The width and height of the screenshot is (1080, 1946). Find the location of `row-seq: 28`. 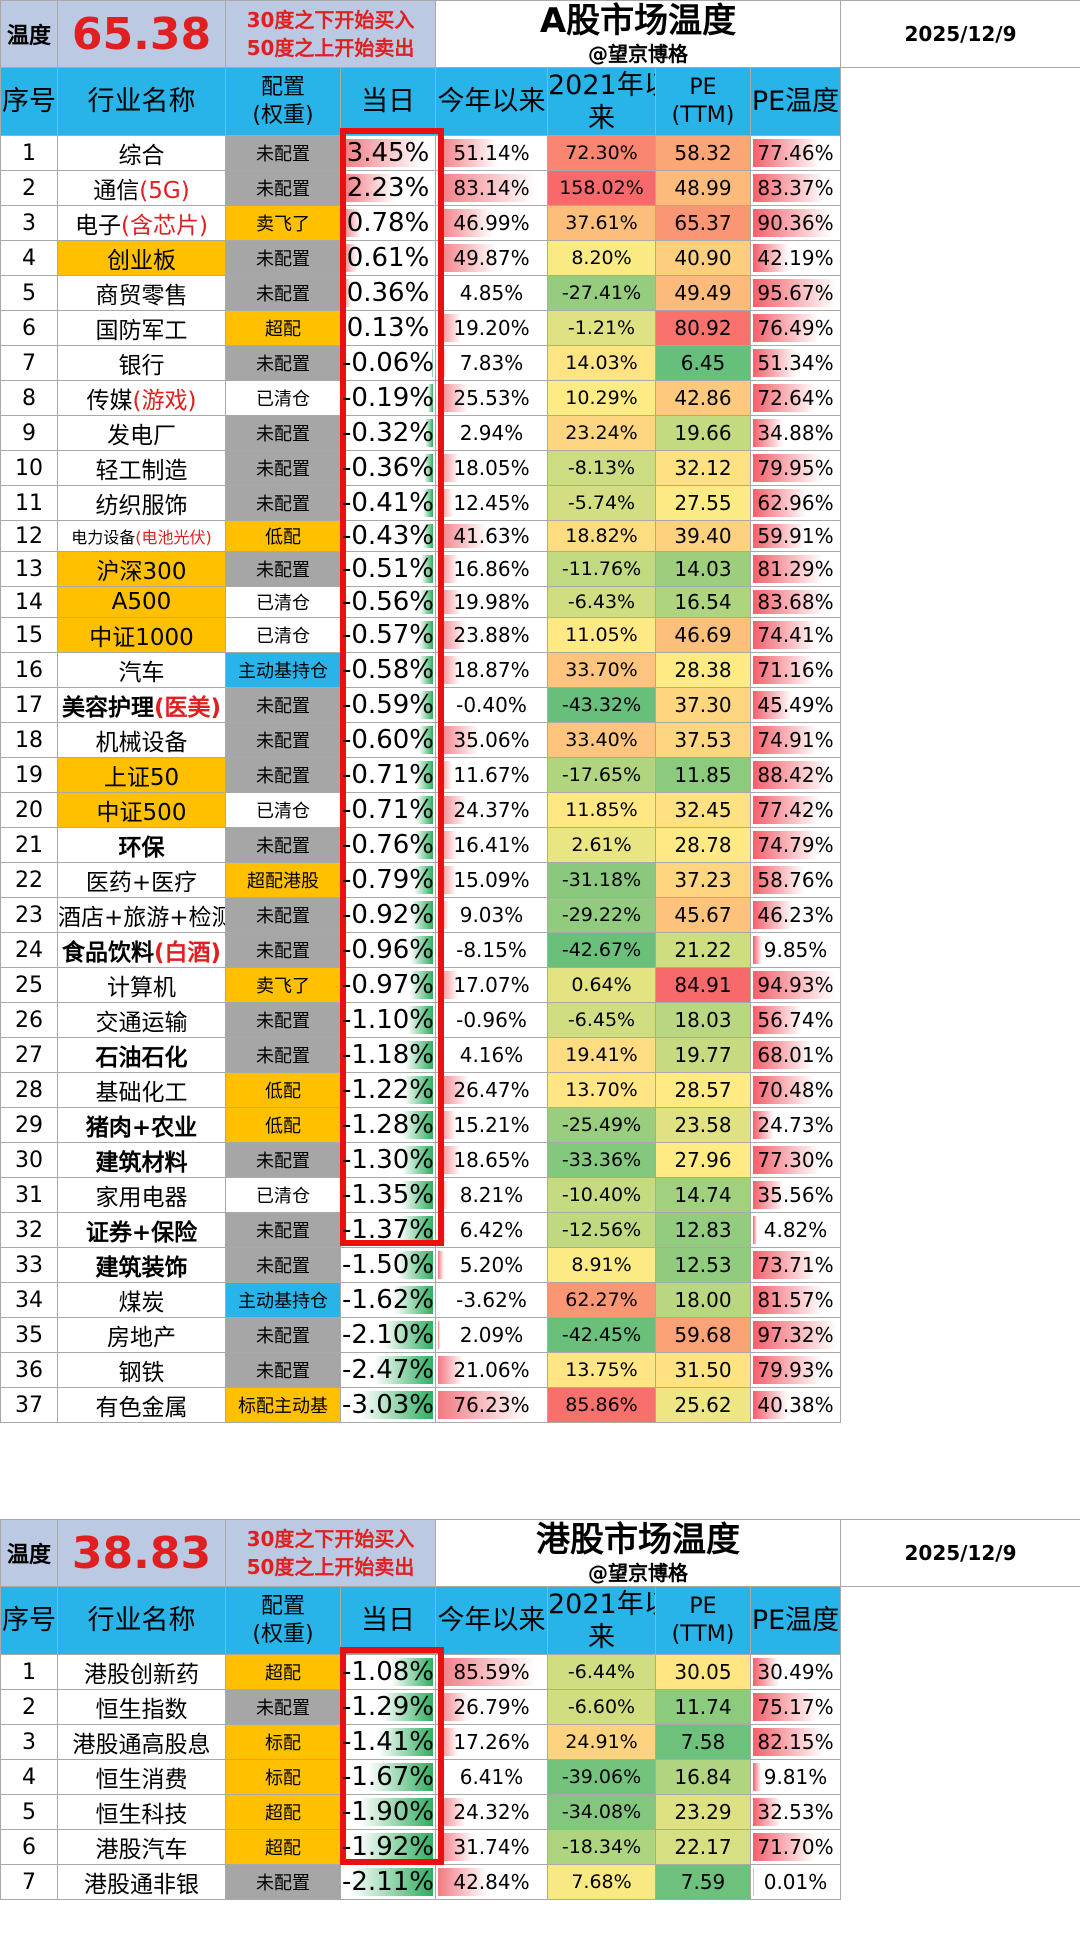

row-seq: 28 is located at coordinates (29, 1090).